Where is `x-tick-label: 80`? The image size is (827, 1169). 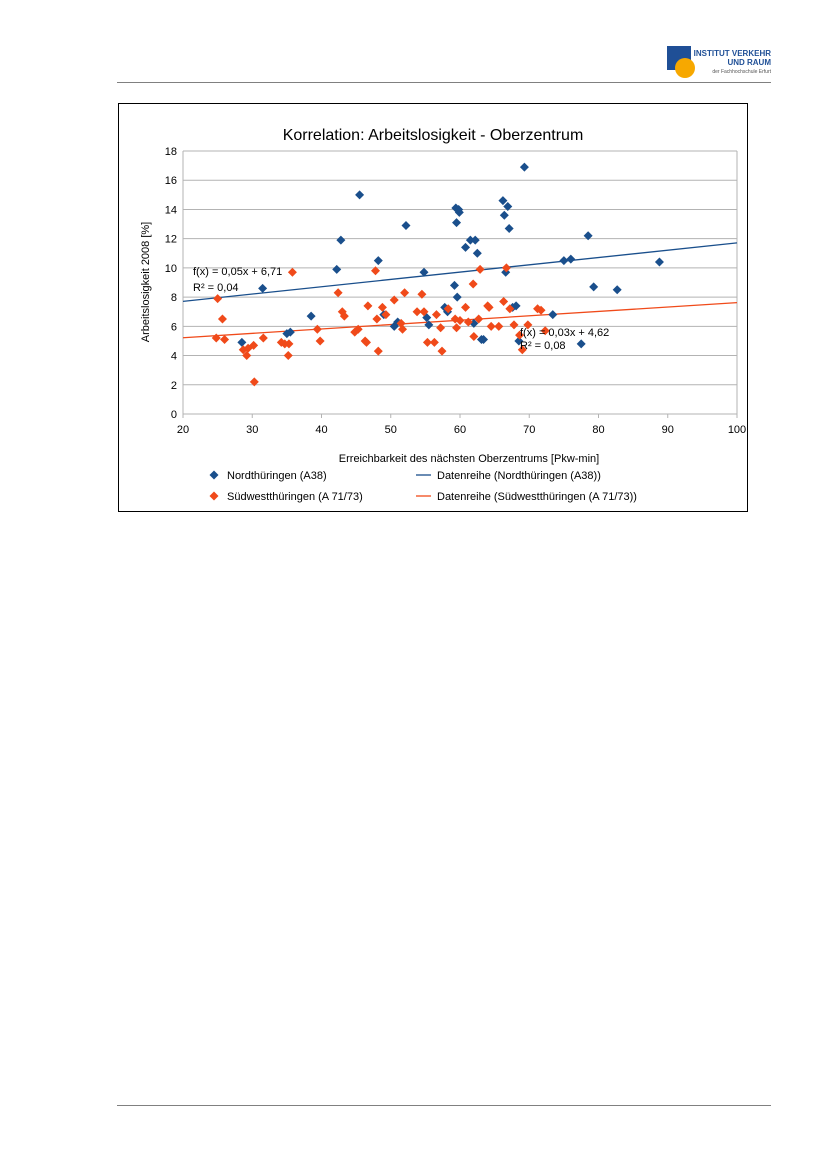
x-tick-label: 80 is located at coordinates (598, 430).